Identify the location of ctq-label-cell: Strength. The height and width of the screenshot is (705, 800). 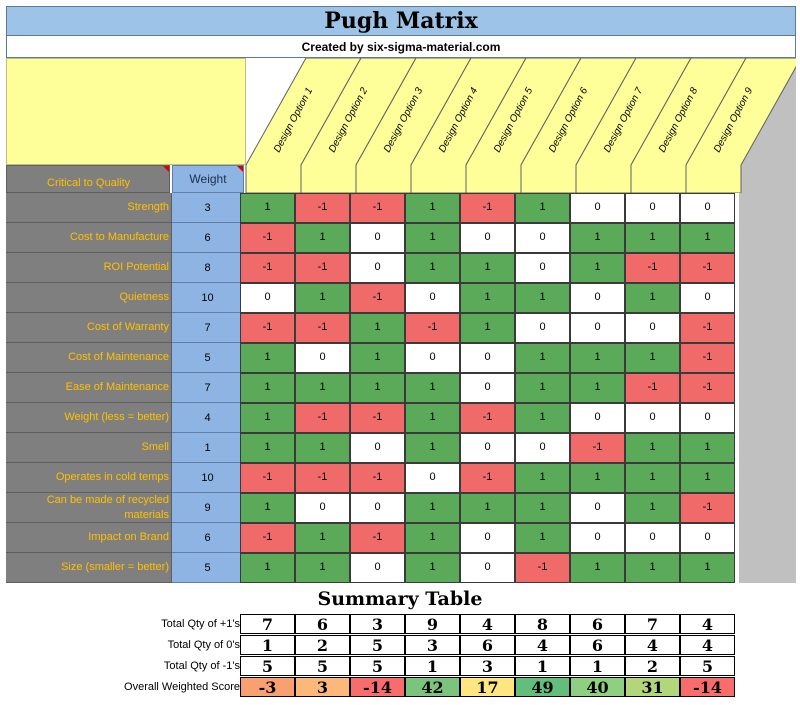
(89, 208).